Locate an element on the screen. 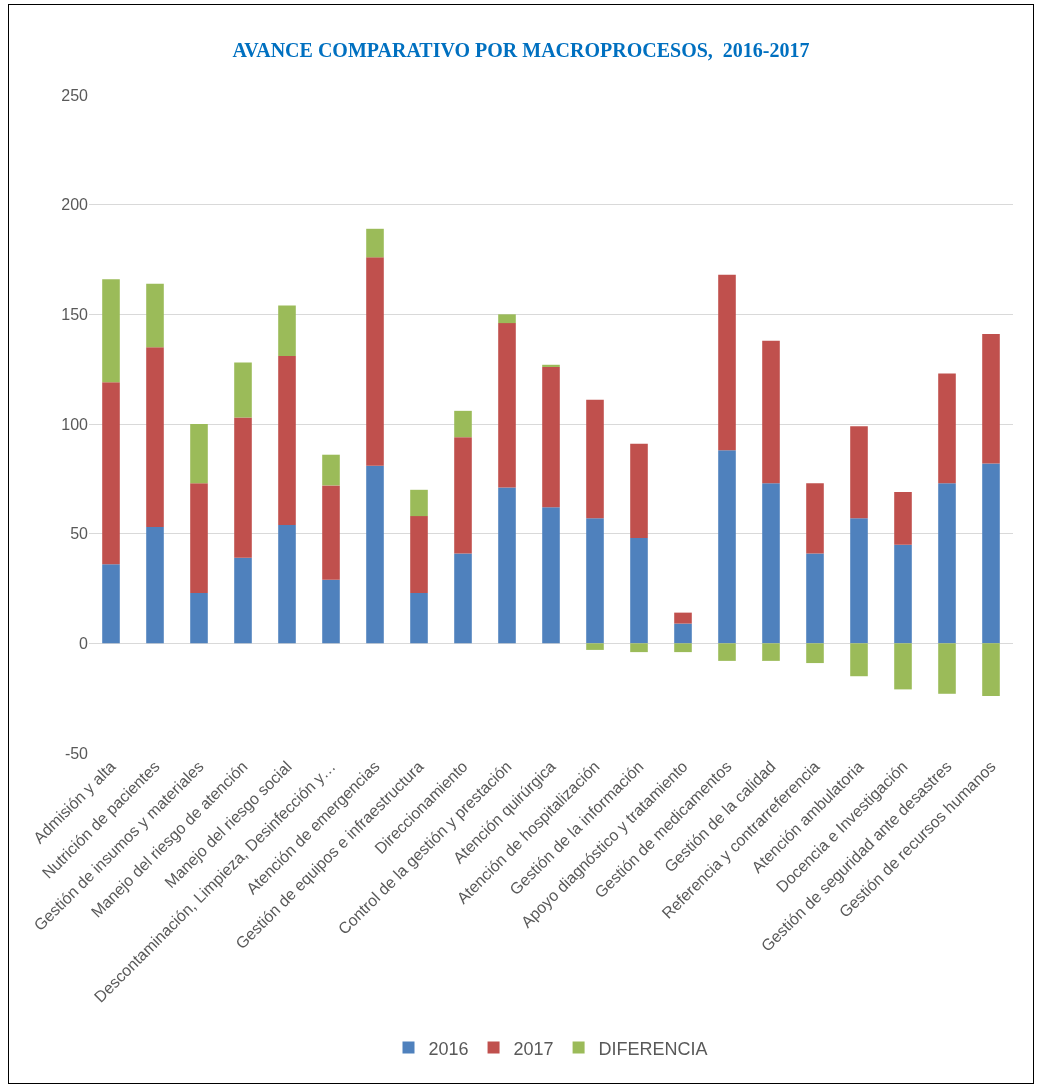  y-tick-label: -50 is located at coordinates (76, 753).